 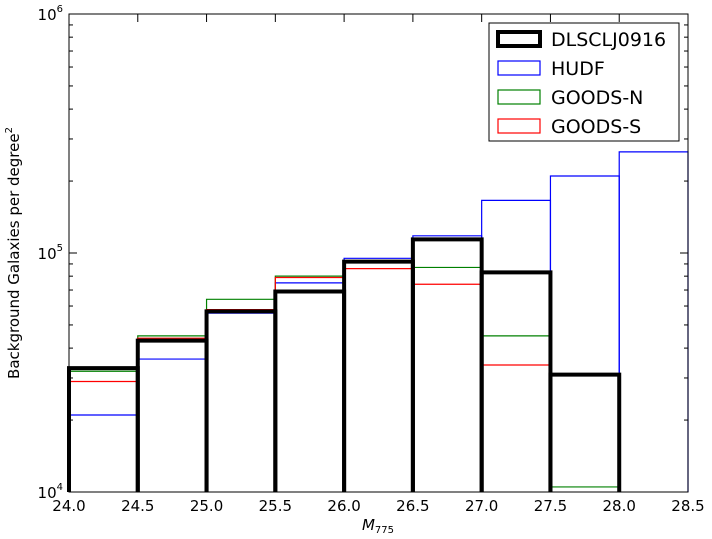 I want to click on x-tick-label: 26.5, so click(x=412, y=506).